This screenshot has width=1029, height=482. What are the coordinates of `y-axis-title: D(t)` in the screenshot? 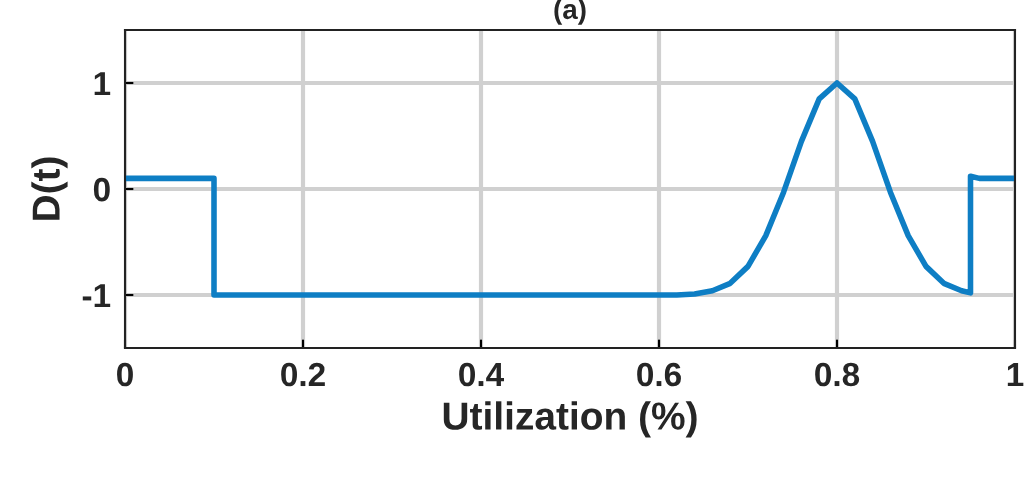 It's located at (49, 188).